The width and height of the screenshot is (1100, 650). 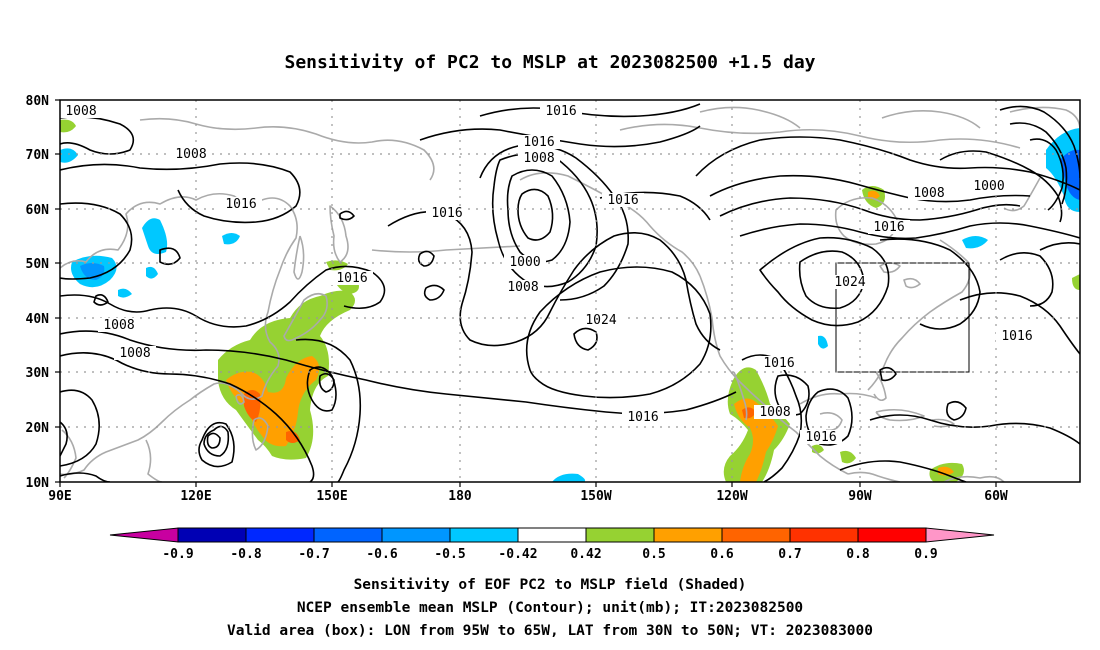 I want to click on sakhalin, so click(x=299, y=257).